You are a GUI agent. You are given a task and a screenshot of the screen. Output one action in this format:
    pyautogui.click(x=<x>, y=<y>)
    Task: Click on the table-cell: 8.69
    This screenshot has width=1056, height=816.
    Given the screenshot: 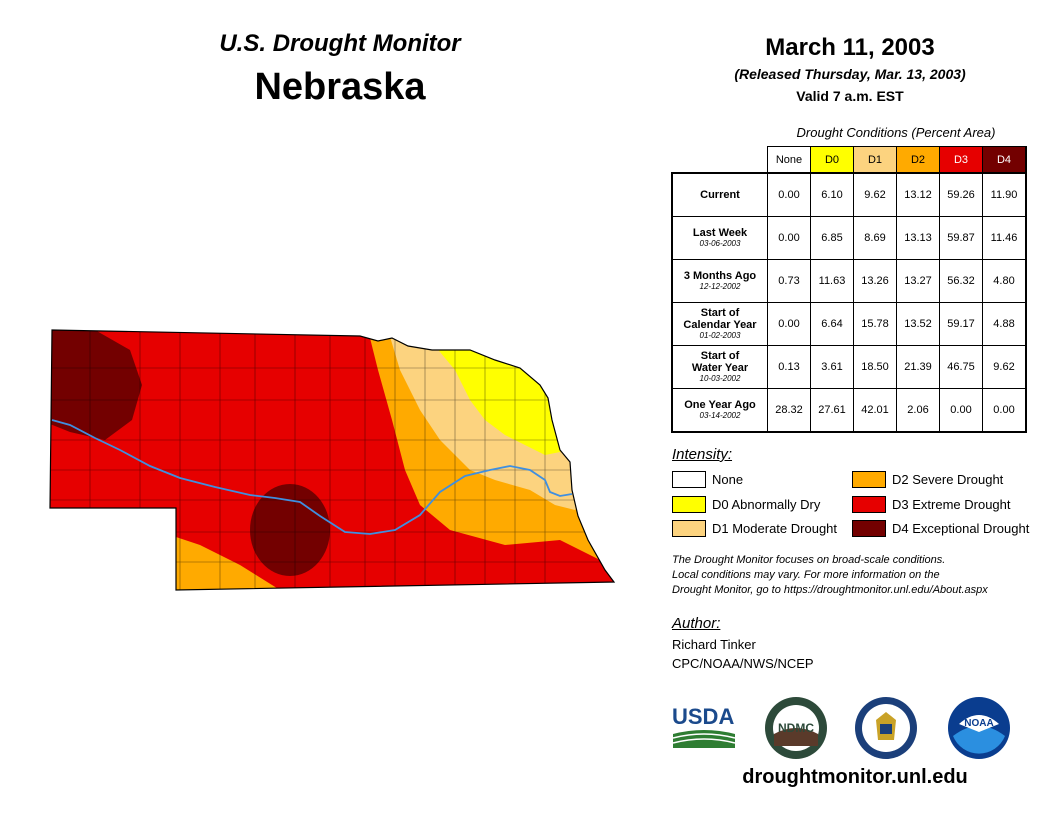 What is the action you would take?
    pyautogui.click(x=875, y=238)
    